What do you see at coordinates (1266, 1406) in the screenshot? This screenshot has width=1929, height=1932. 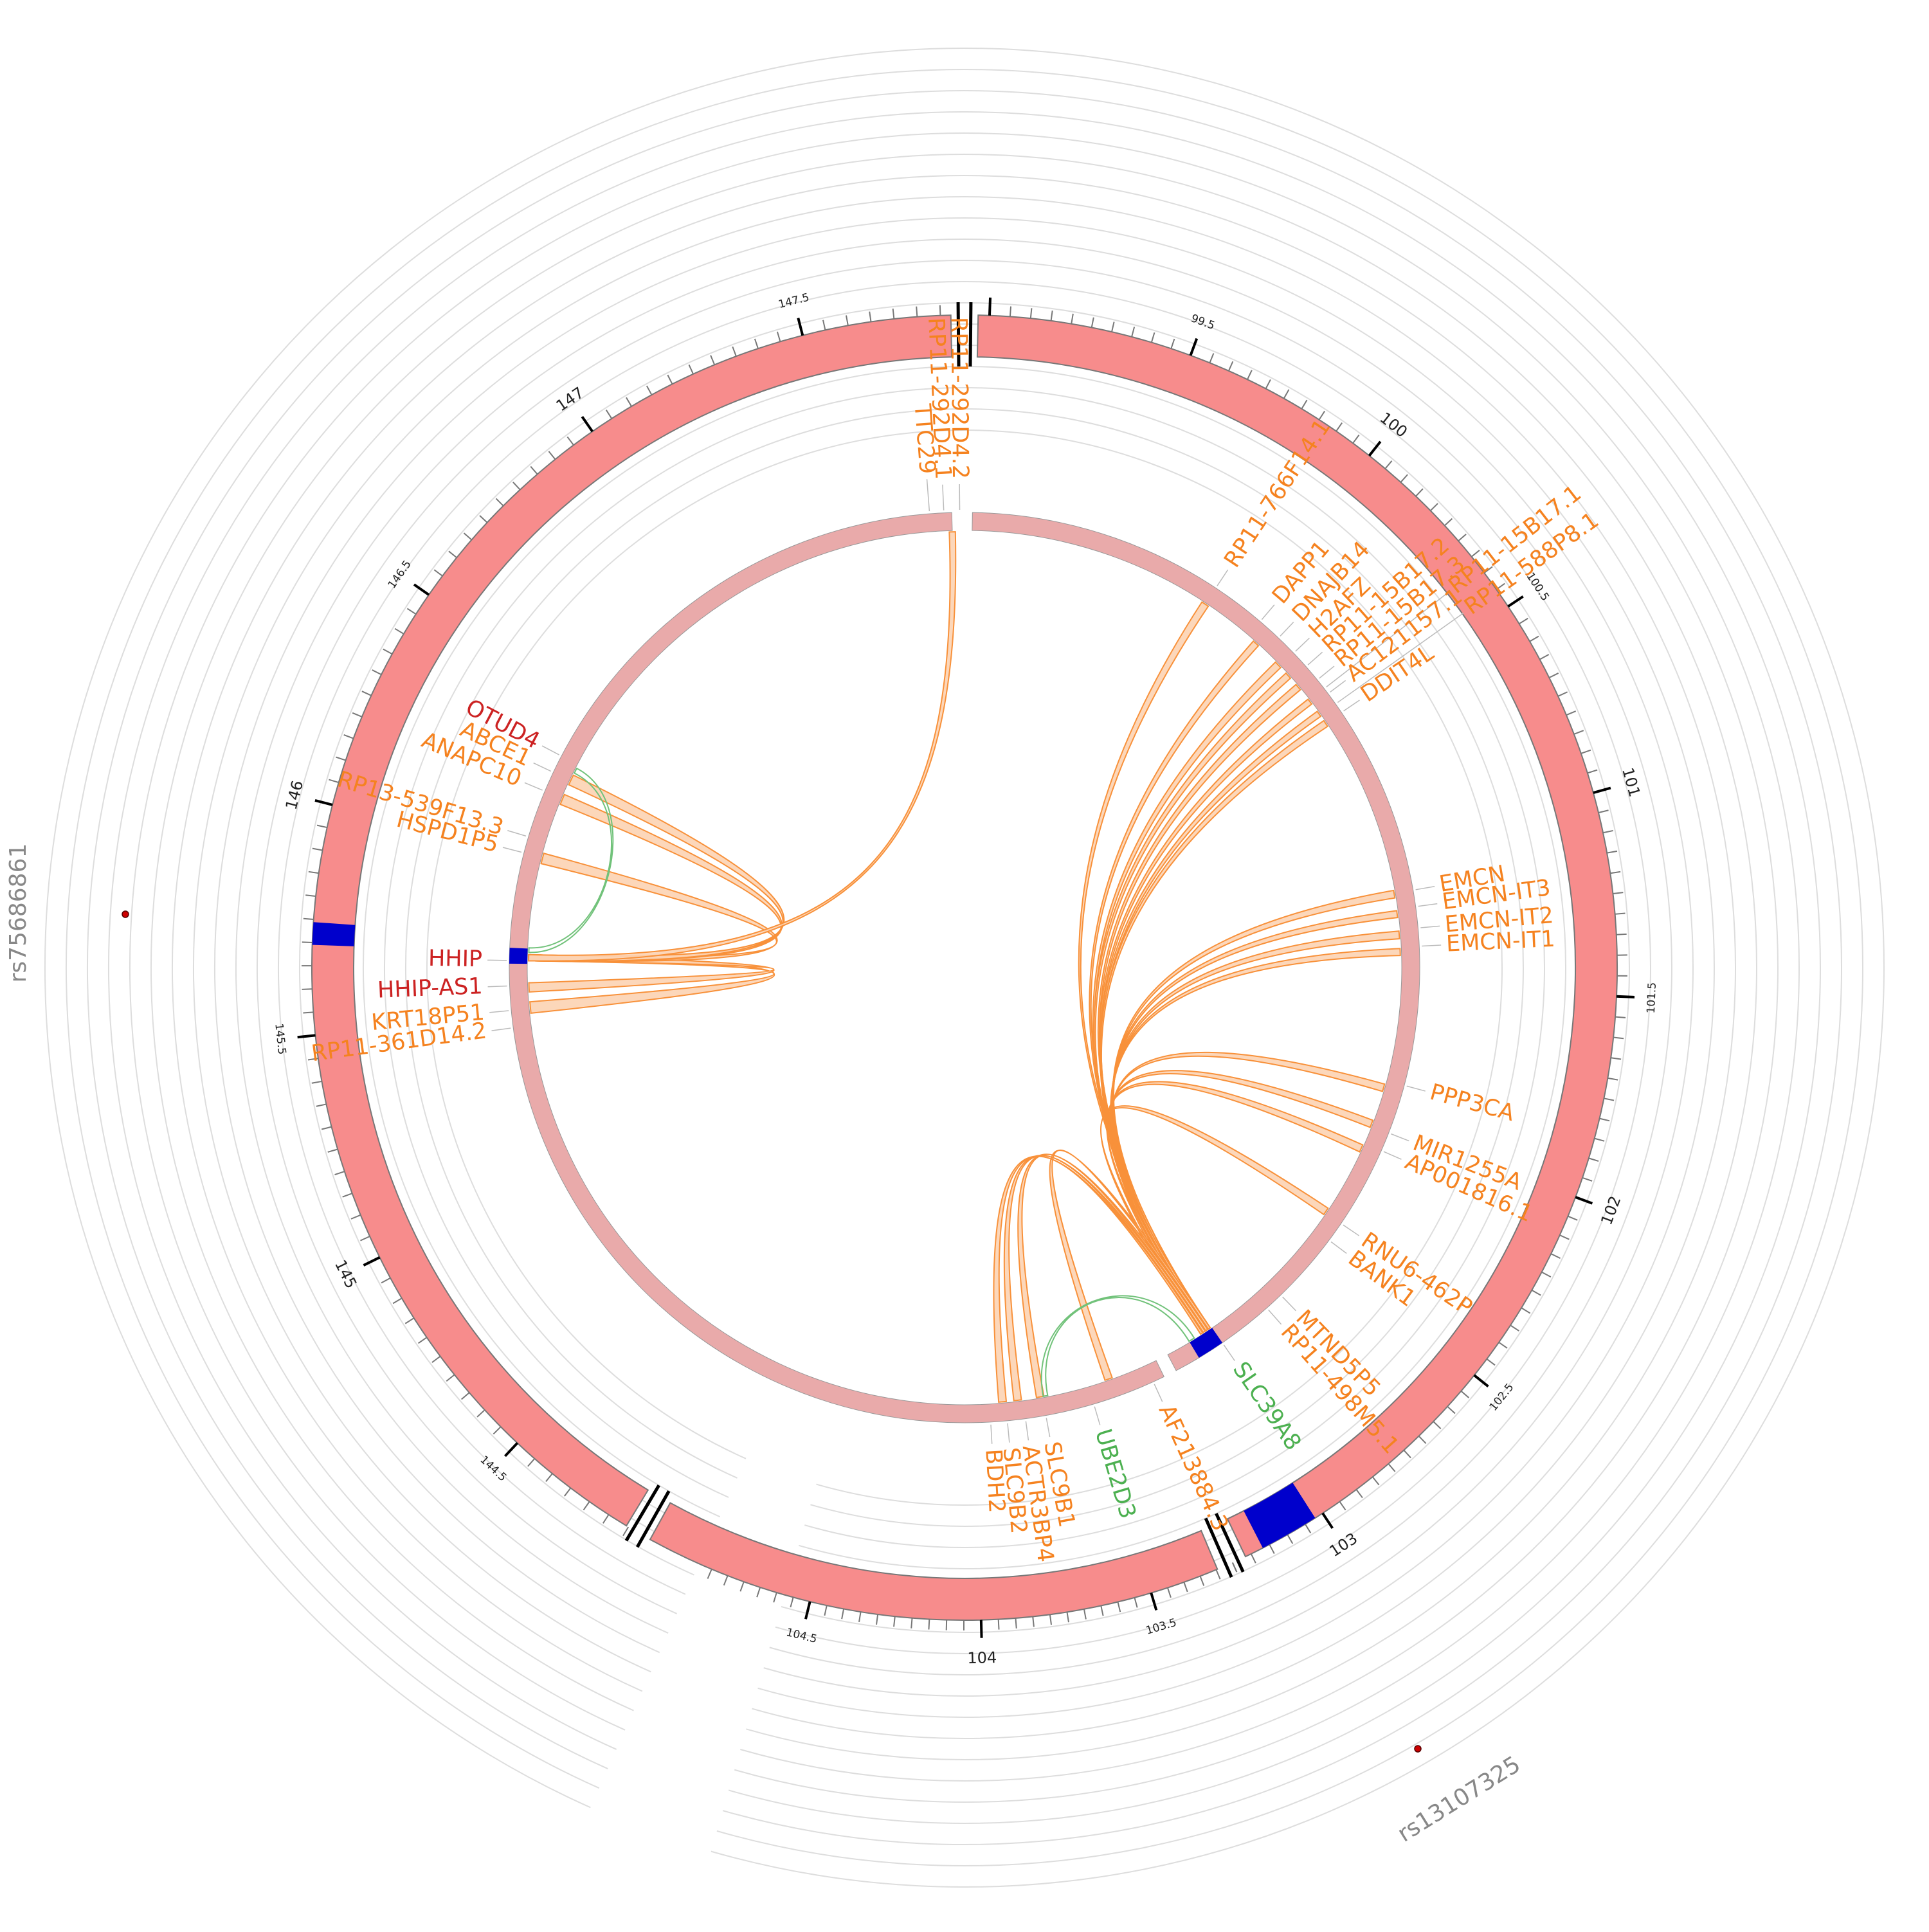 I see `gene-label: SLC39A8` at bounding box center [1266, 1406].